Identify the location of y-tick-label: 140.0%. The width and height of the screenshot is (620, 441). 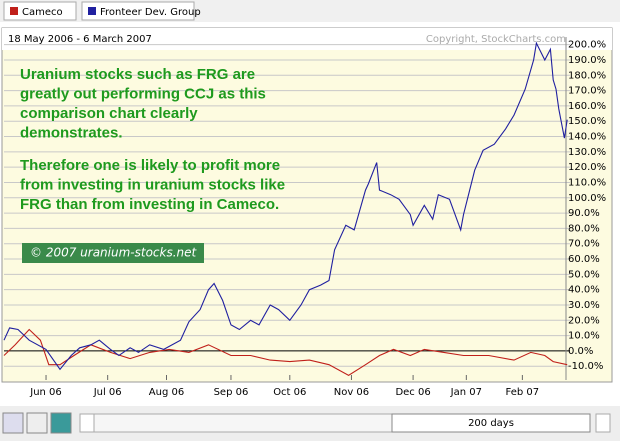
(587, 137).